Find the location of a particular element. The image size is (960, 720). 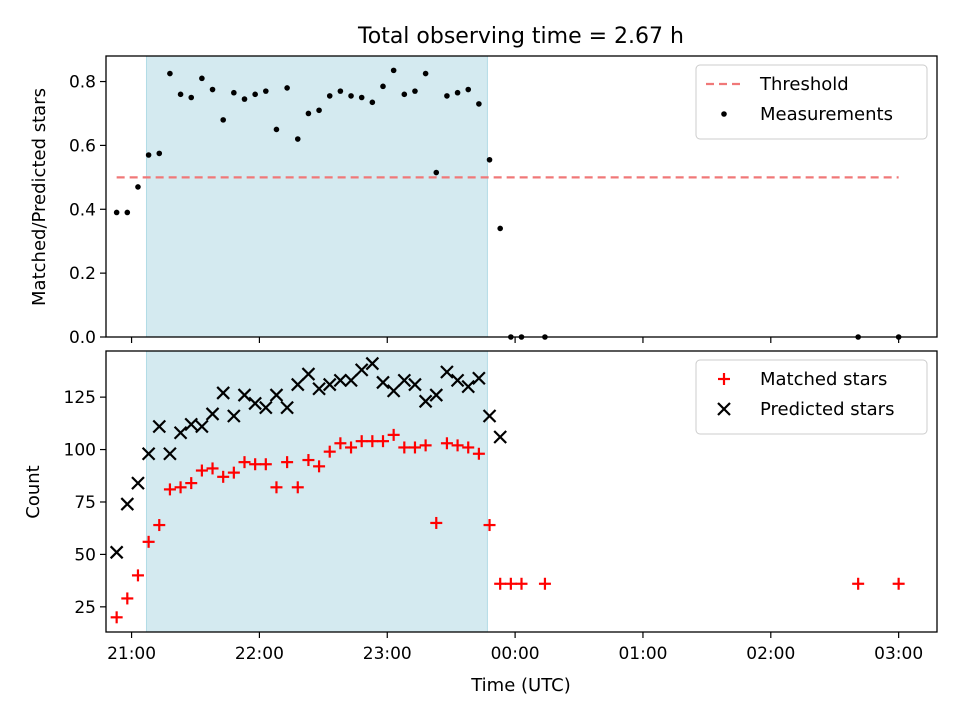

series-predicted-stars is located at coordinates (308, 458).